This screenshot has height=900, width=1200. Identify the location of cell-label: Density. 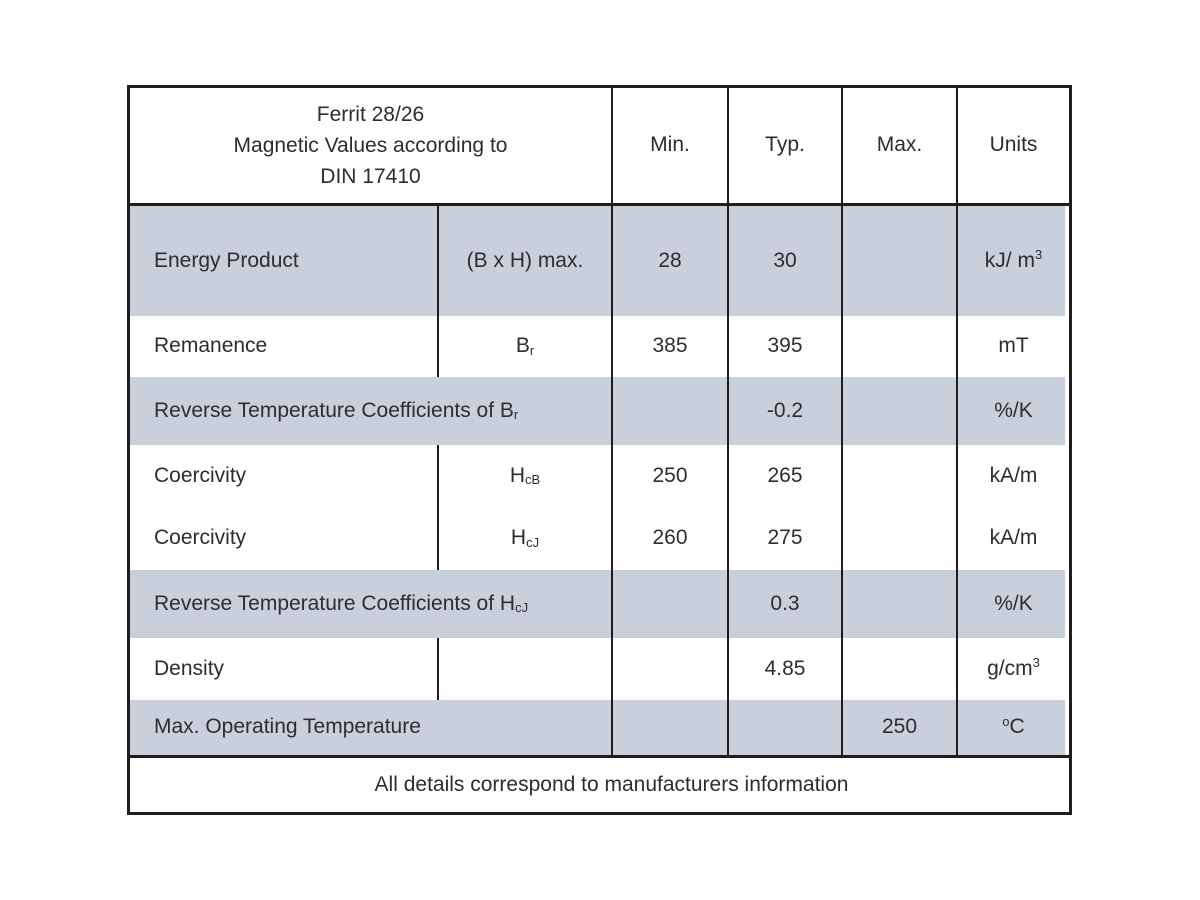
(189, 668).